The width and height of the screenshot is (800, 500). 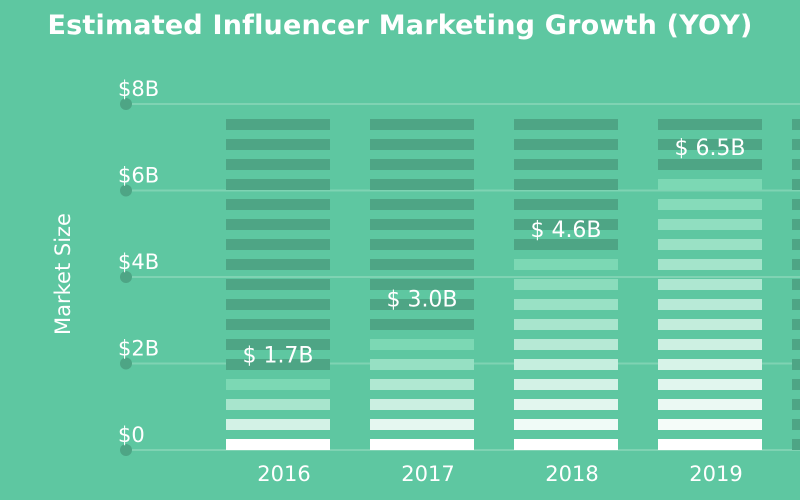 What do you see at coordinates (138, 89) in the screenshot?
I see `y-tick-label: $8B` at bounding box center [138, 89].